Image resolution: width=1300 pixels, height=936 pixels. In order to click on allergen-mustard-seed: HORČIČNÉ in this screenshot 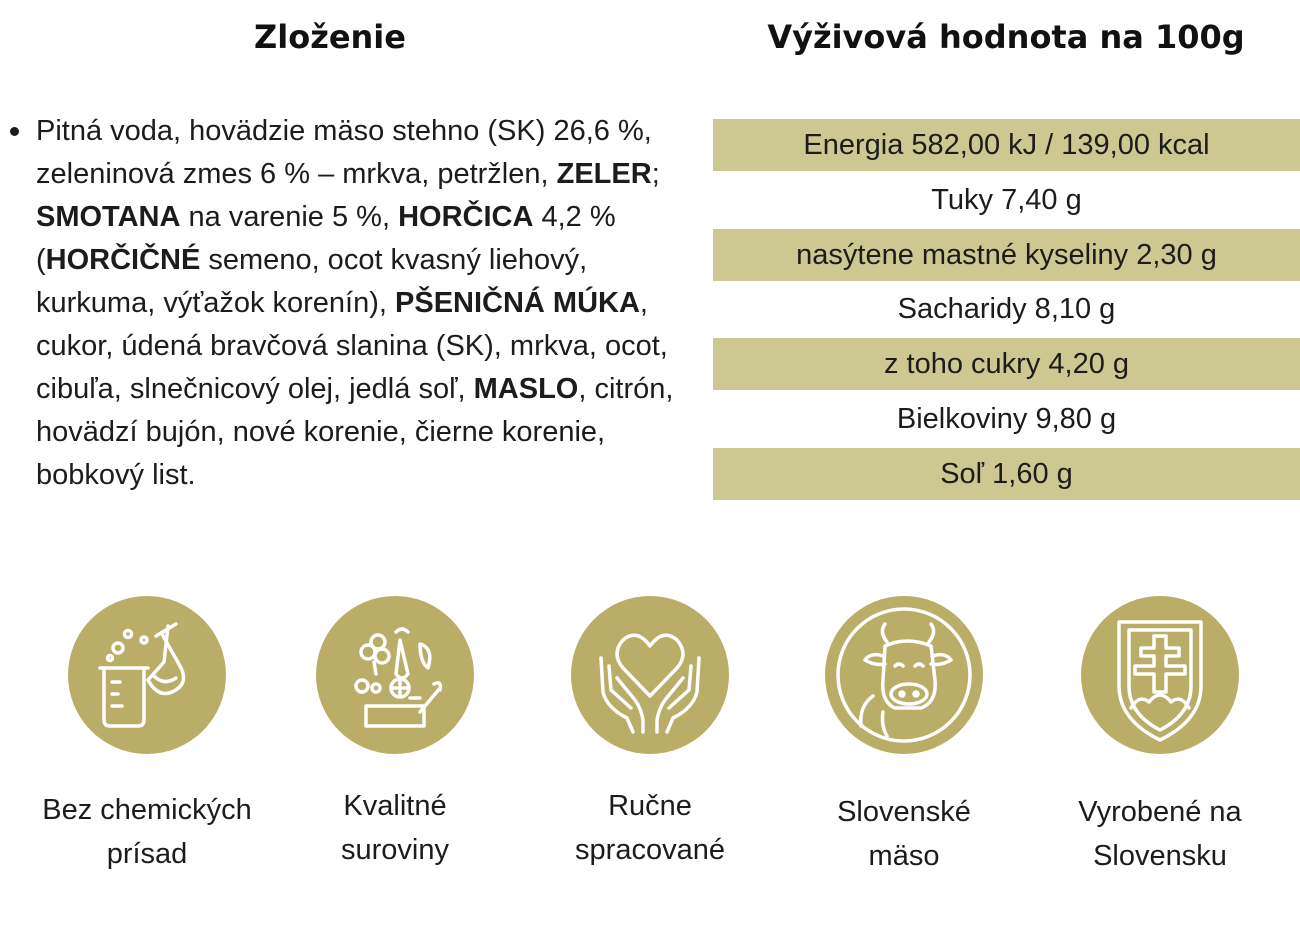, I will do `click(123, 260)`.